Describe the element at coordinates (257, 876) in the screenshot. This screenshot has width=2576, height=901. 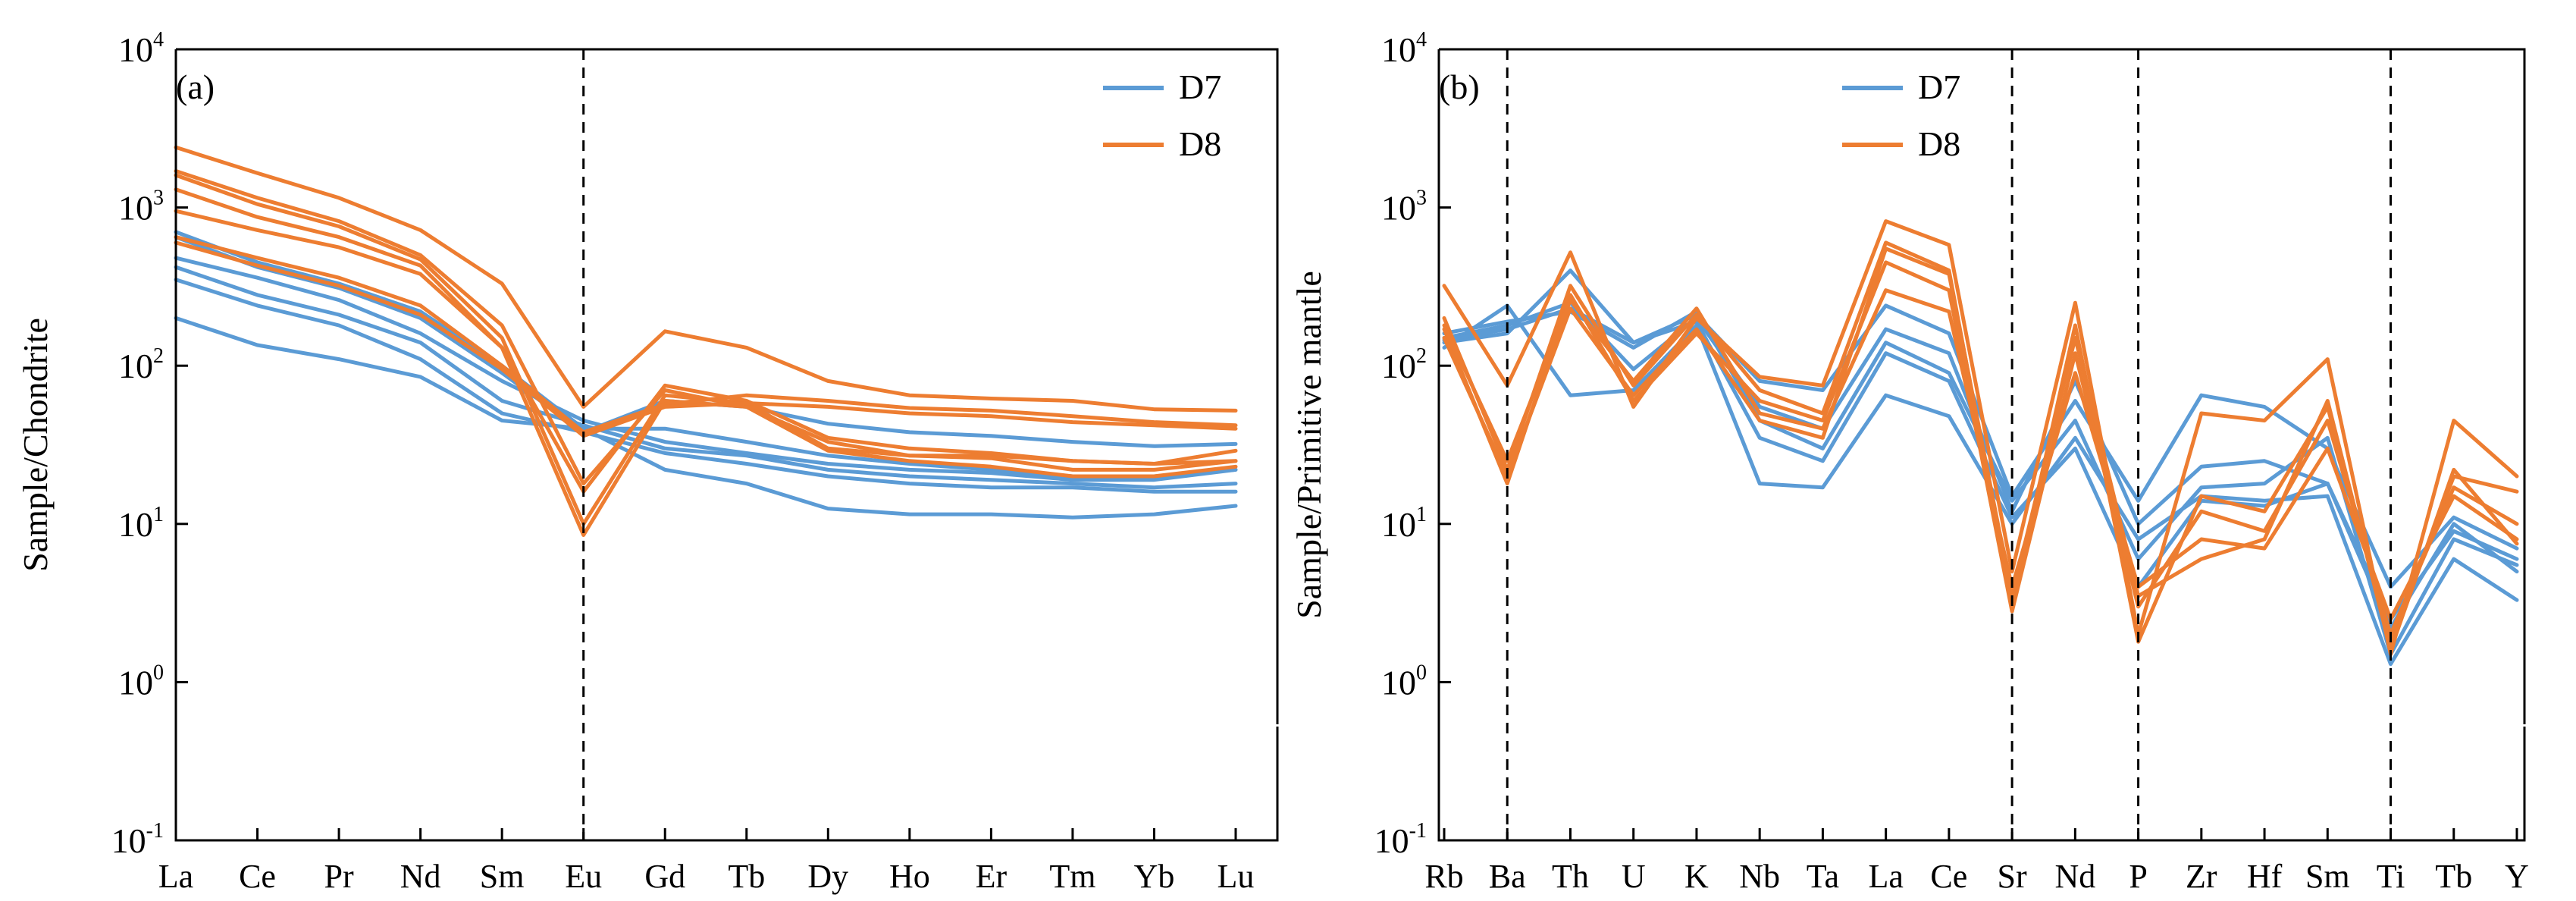
I see `panel-a-x-label-ce: Ce` at that location.